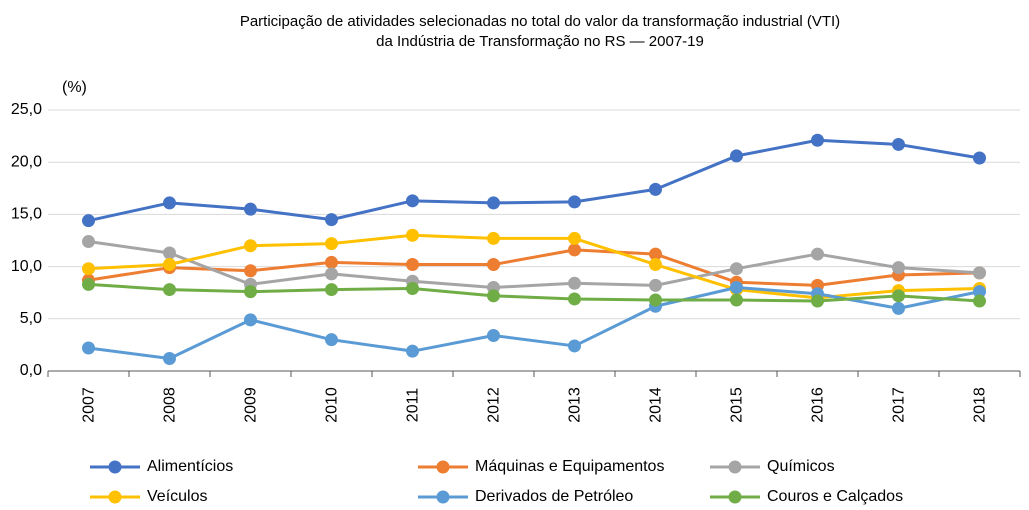  Describe the element at coordinates (74, 87) in the screenshot. I see `y-unit: (%)` at that location.